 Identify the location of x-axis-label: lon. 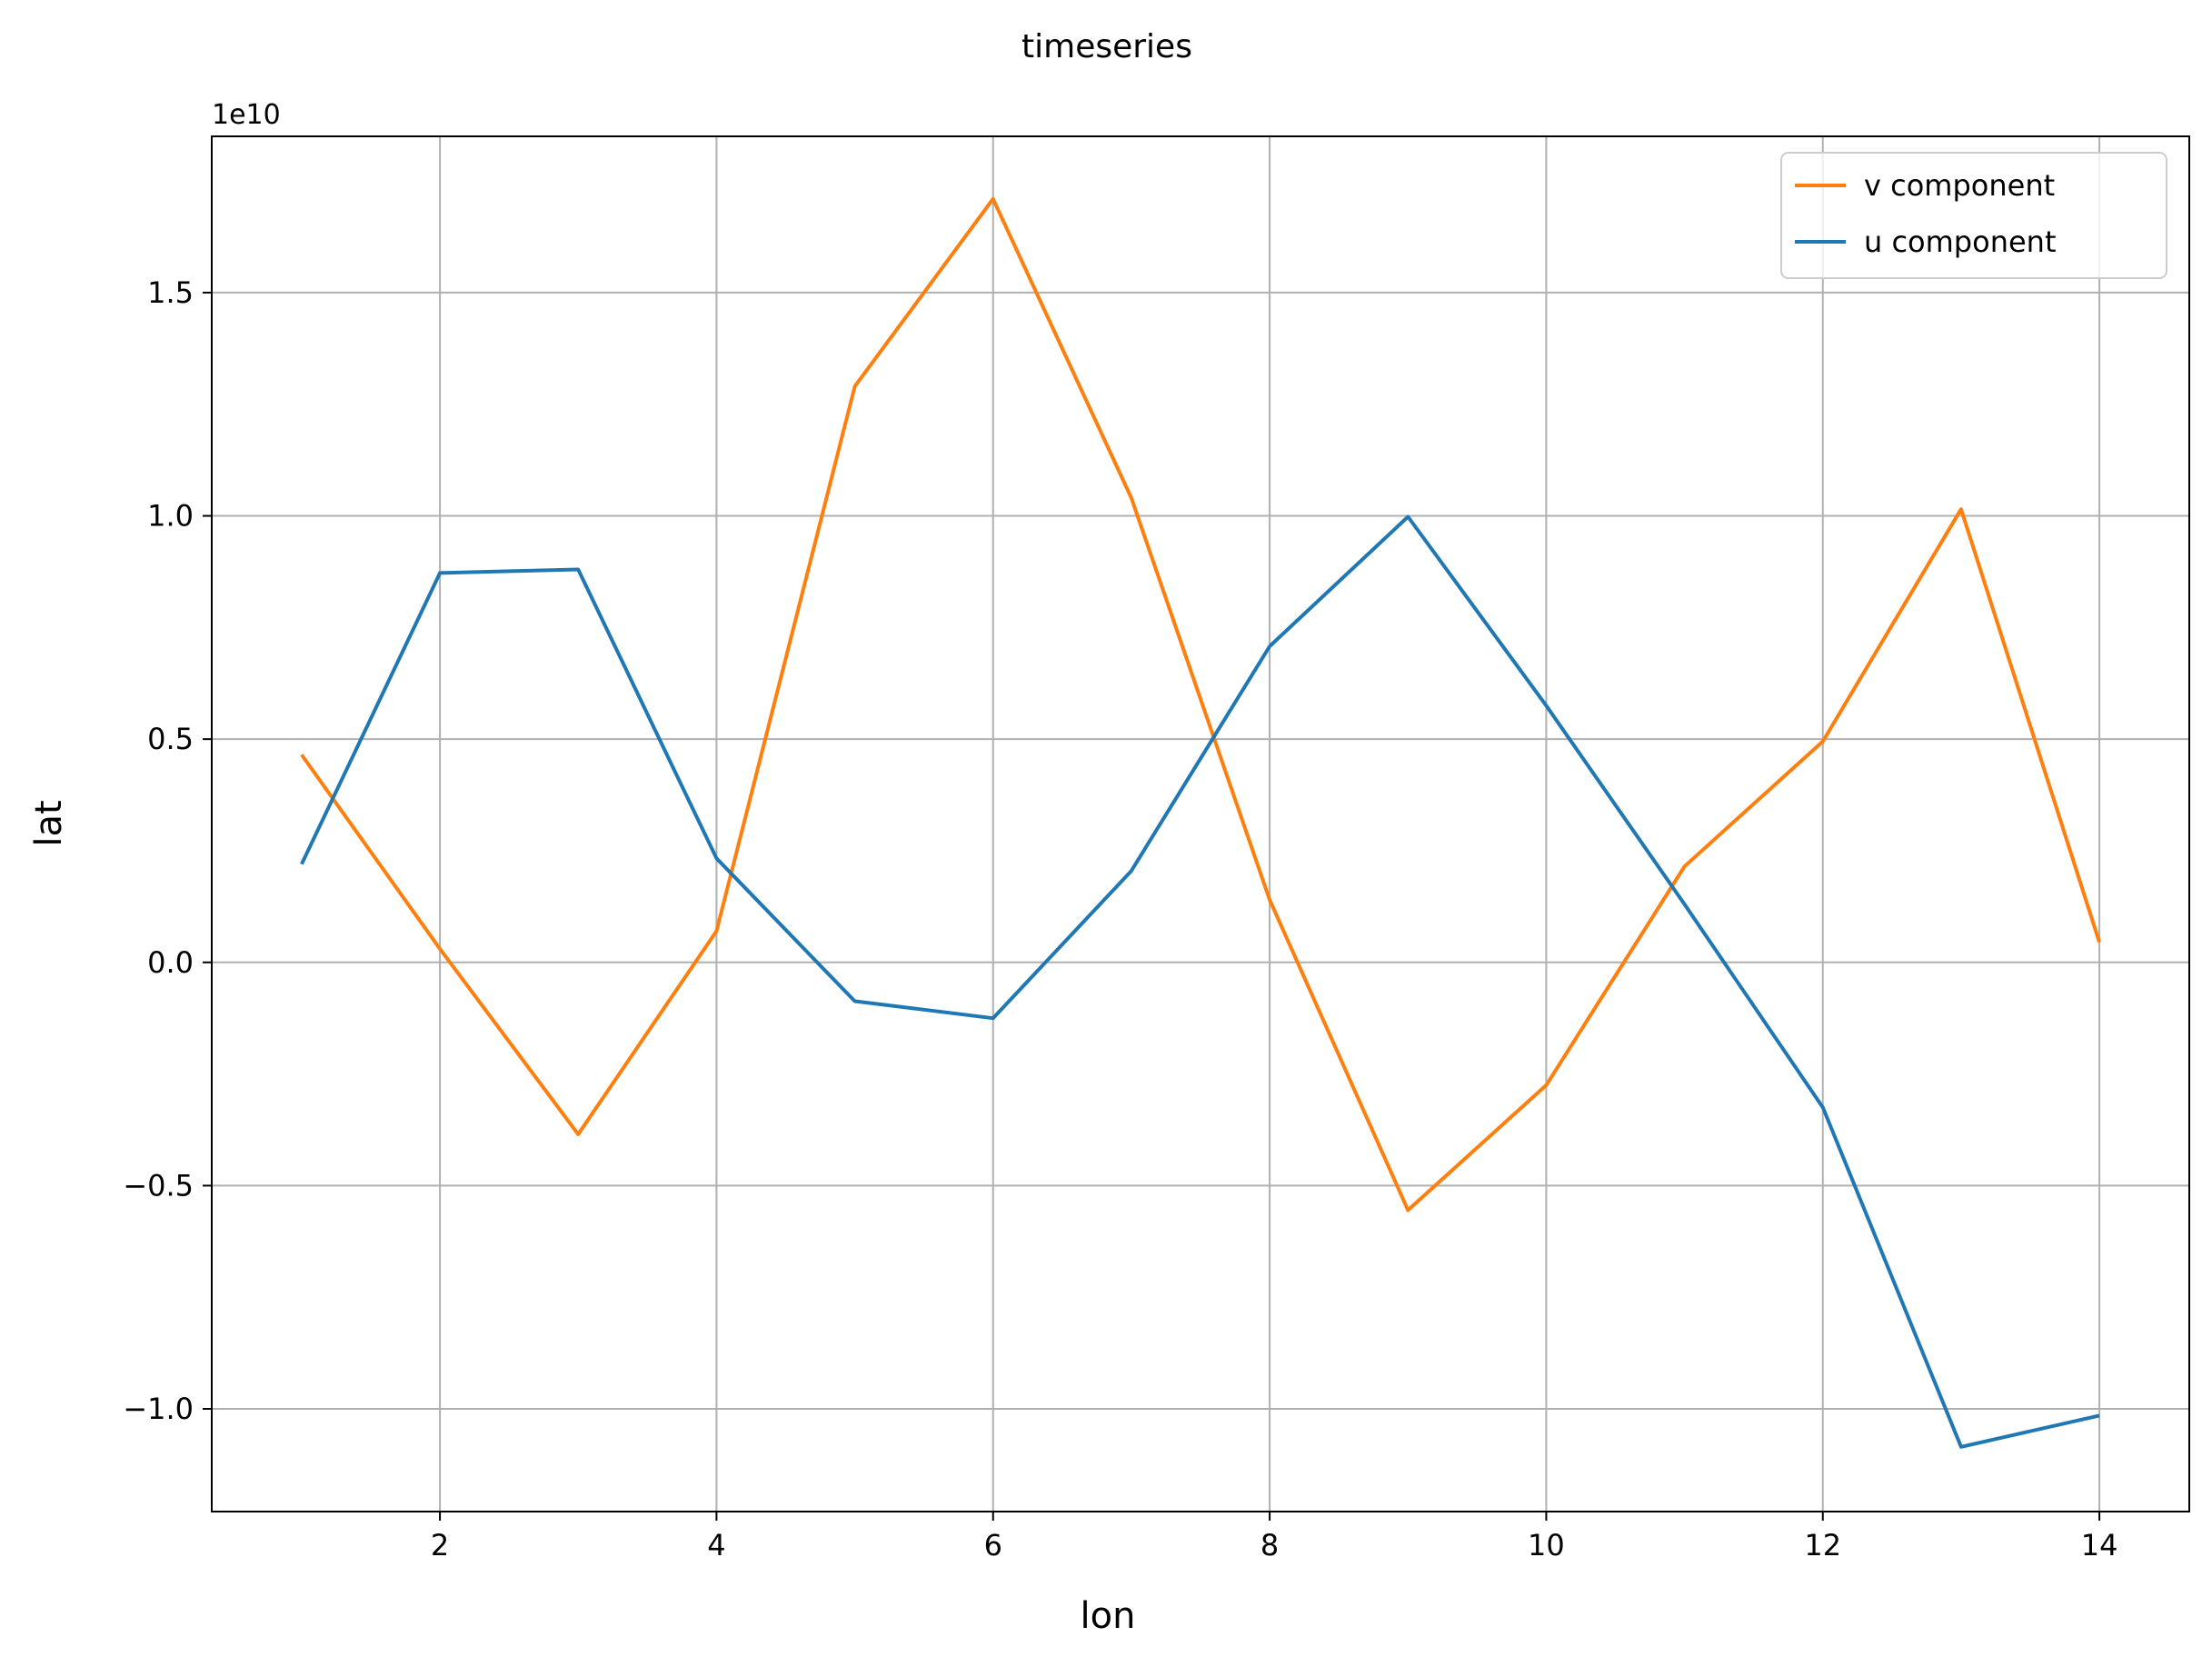
(1108, 1616).